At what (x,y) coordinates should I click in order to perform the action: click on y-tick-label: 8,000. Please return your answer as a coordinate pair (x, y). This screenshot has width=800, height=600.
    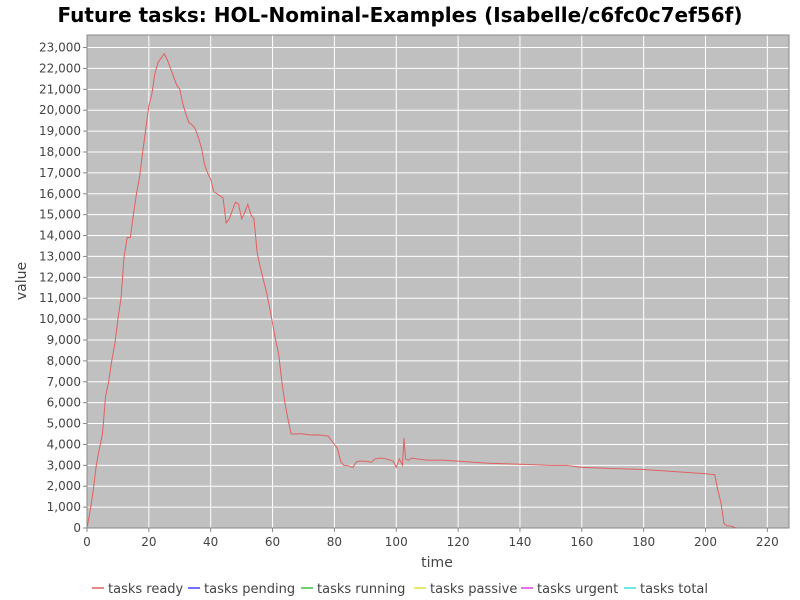
    Looking at the image, I should click on (64, 361).